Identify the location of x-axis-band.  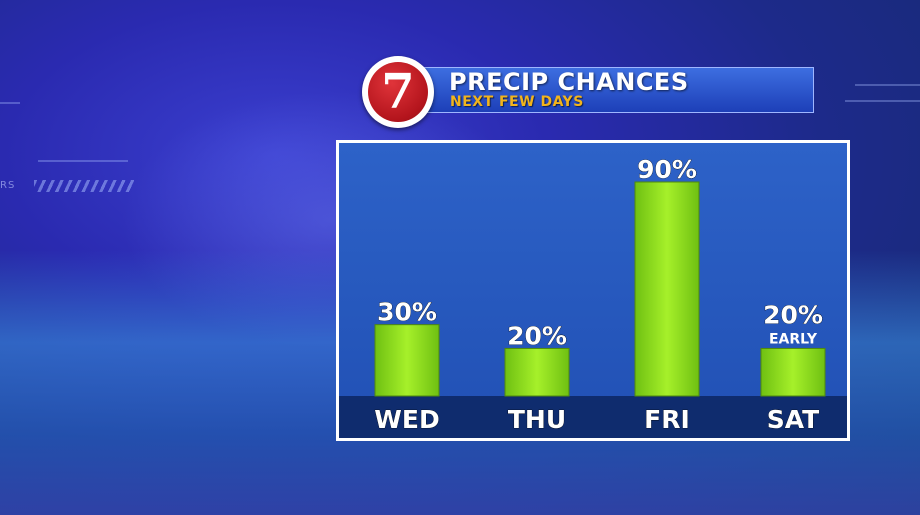
(593, 417).